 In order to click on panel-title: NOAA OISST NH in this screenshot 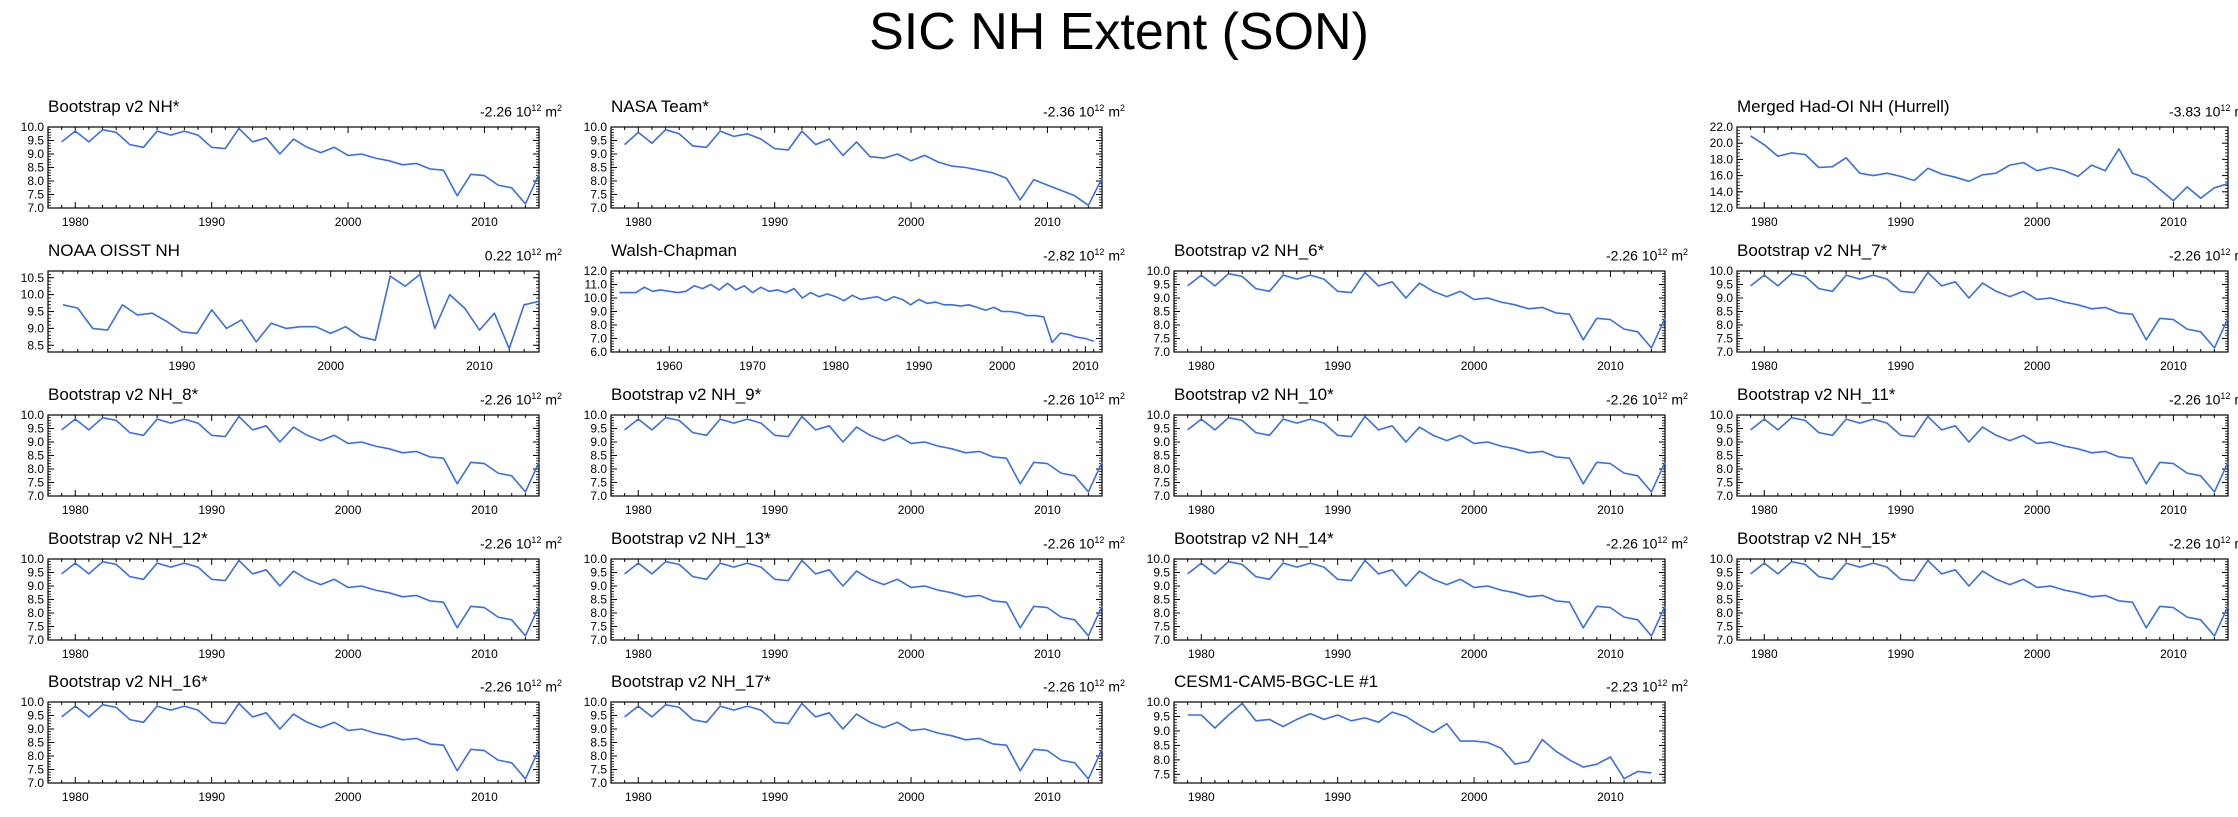, I will do `click(114, 250)`.